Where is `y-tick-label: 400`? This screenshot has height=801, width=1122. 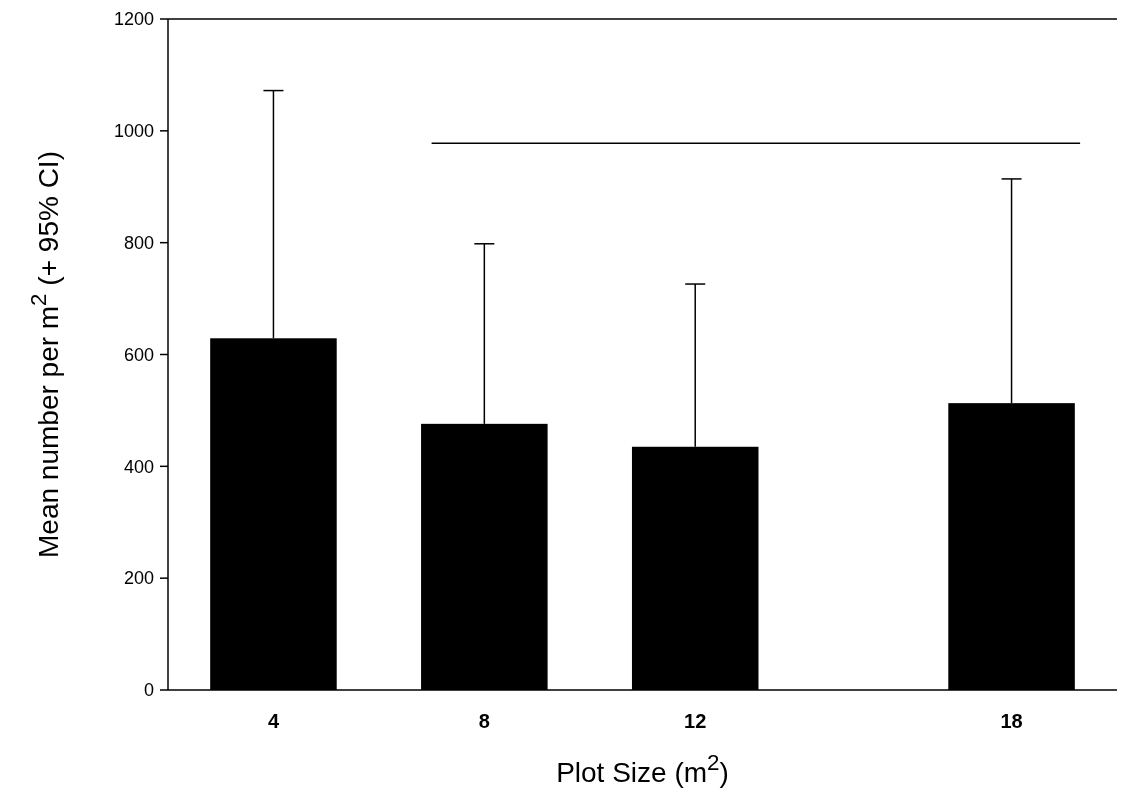
y-tick-label: 400 is located at coordinates (138, 466).